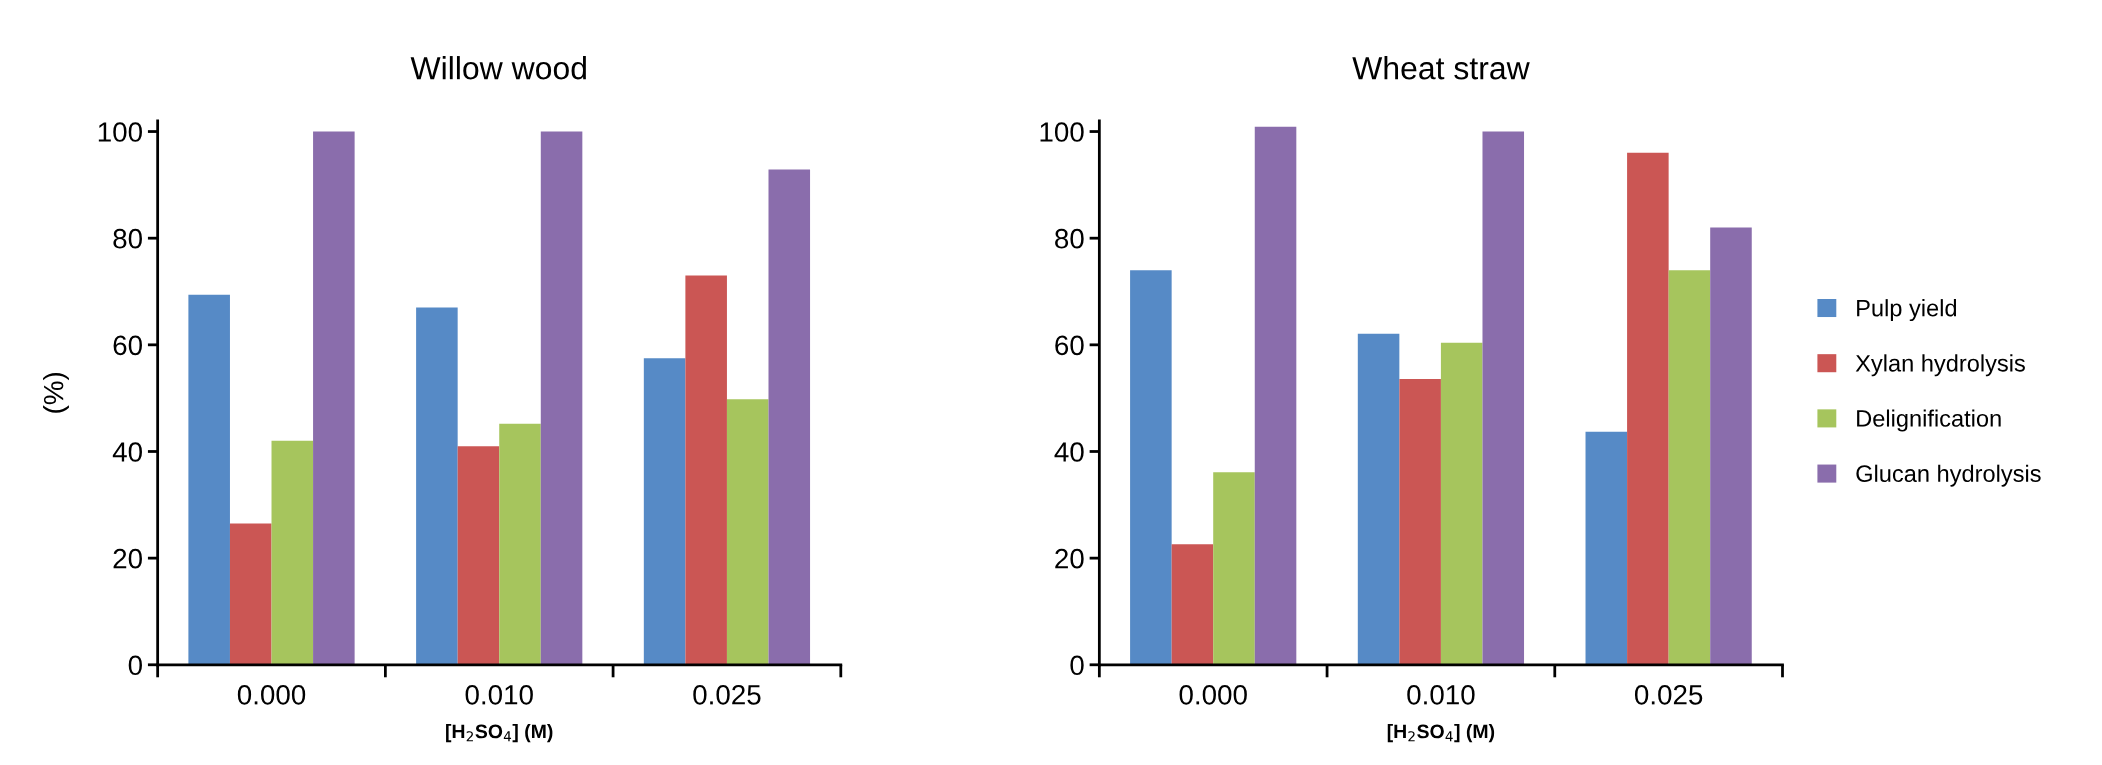 The width and height of the screenshot is (2102, 765). Describe the element at coordinates (1929, 420) in the screenshot. I see `legend-label: Delignification` at that location.